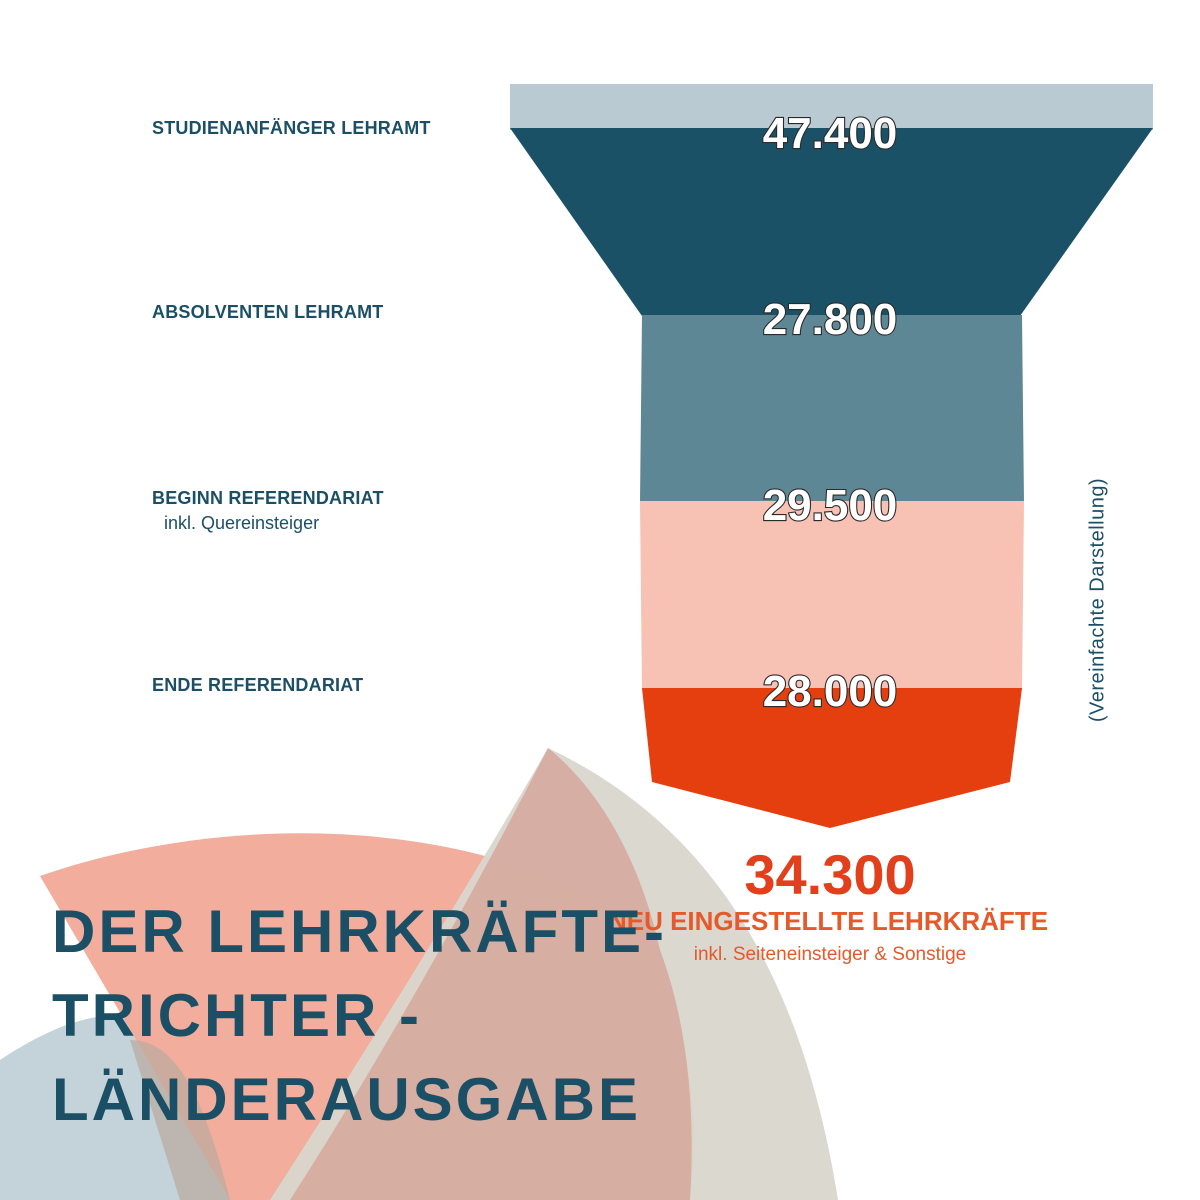 The image size is (1200, 1200). Describe the element at coordinates (831, 107) in the screenshot. I see `funnel-rim` at that location.